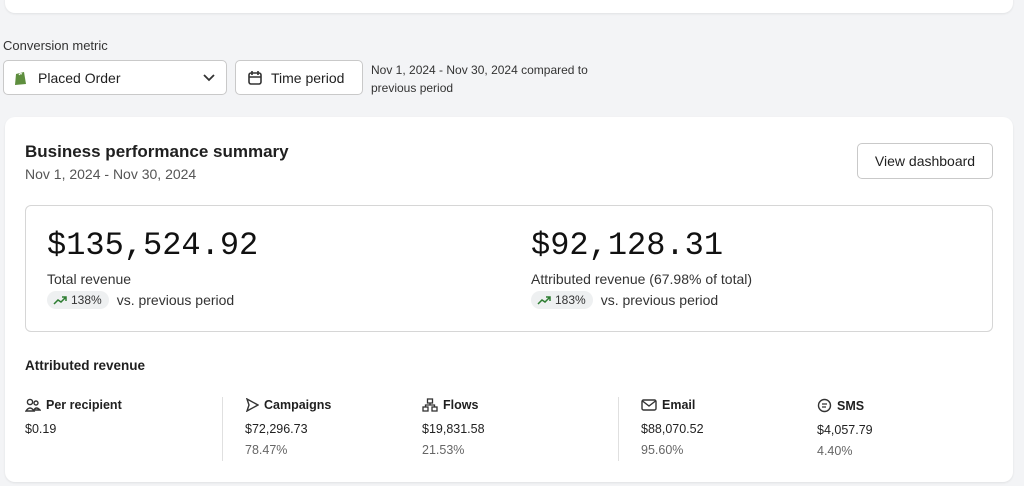  Describe the element at coordinates (298, 405) in the screenshot. I see `stat-label: Campaigns` at that location.